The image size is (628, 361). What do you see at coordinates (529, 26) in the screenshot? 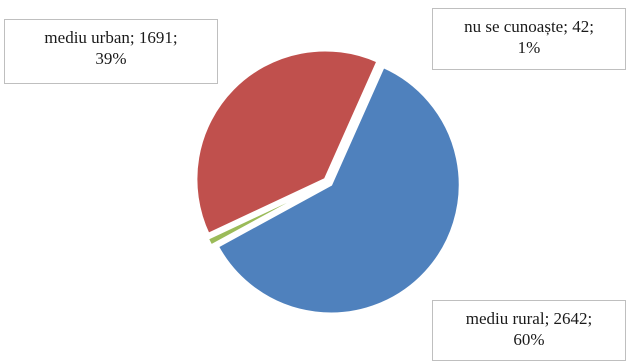
I see `data-label-nu-se-cunoaste-line1: nu se cunoaște; 42;` at bounding box center [529, 26].